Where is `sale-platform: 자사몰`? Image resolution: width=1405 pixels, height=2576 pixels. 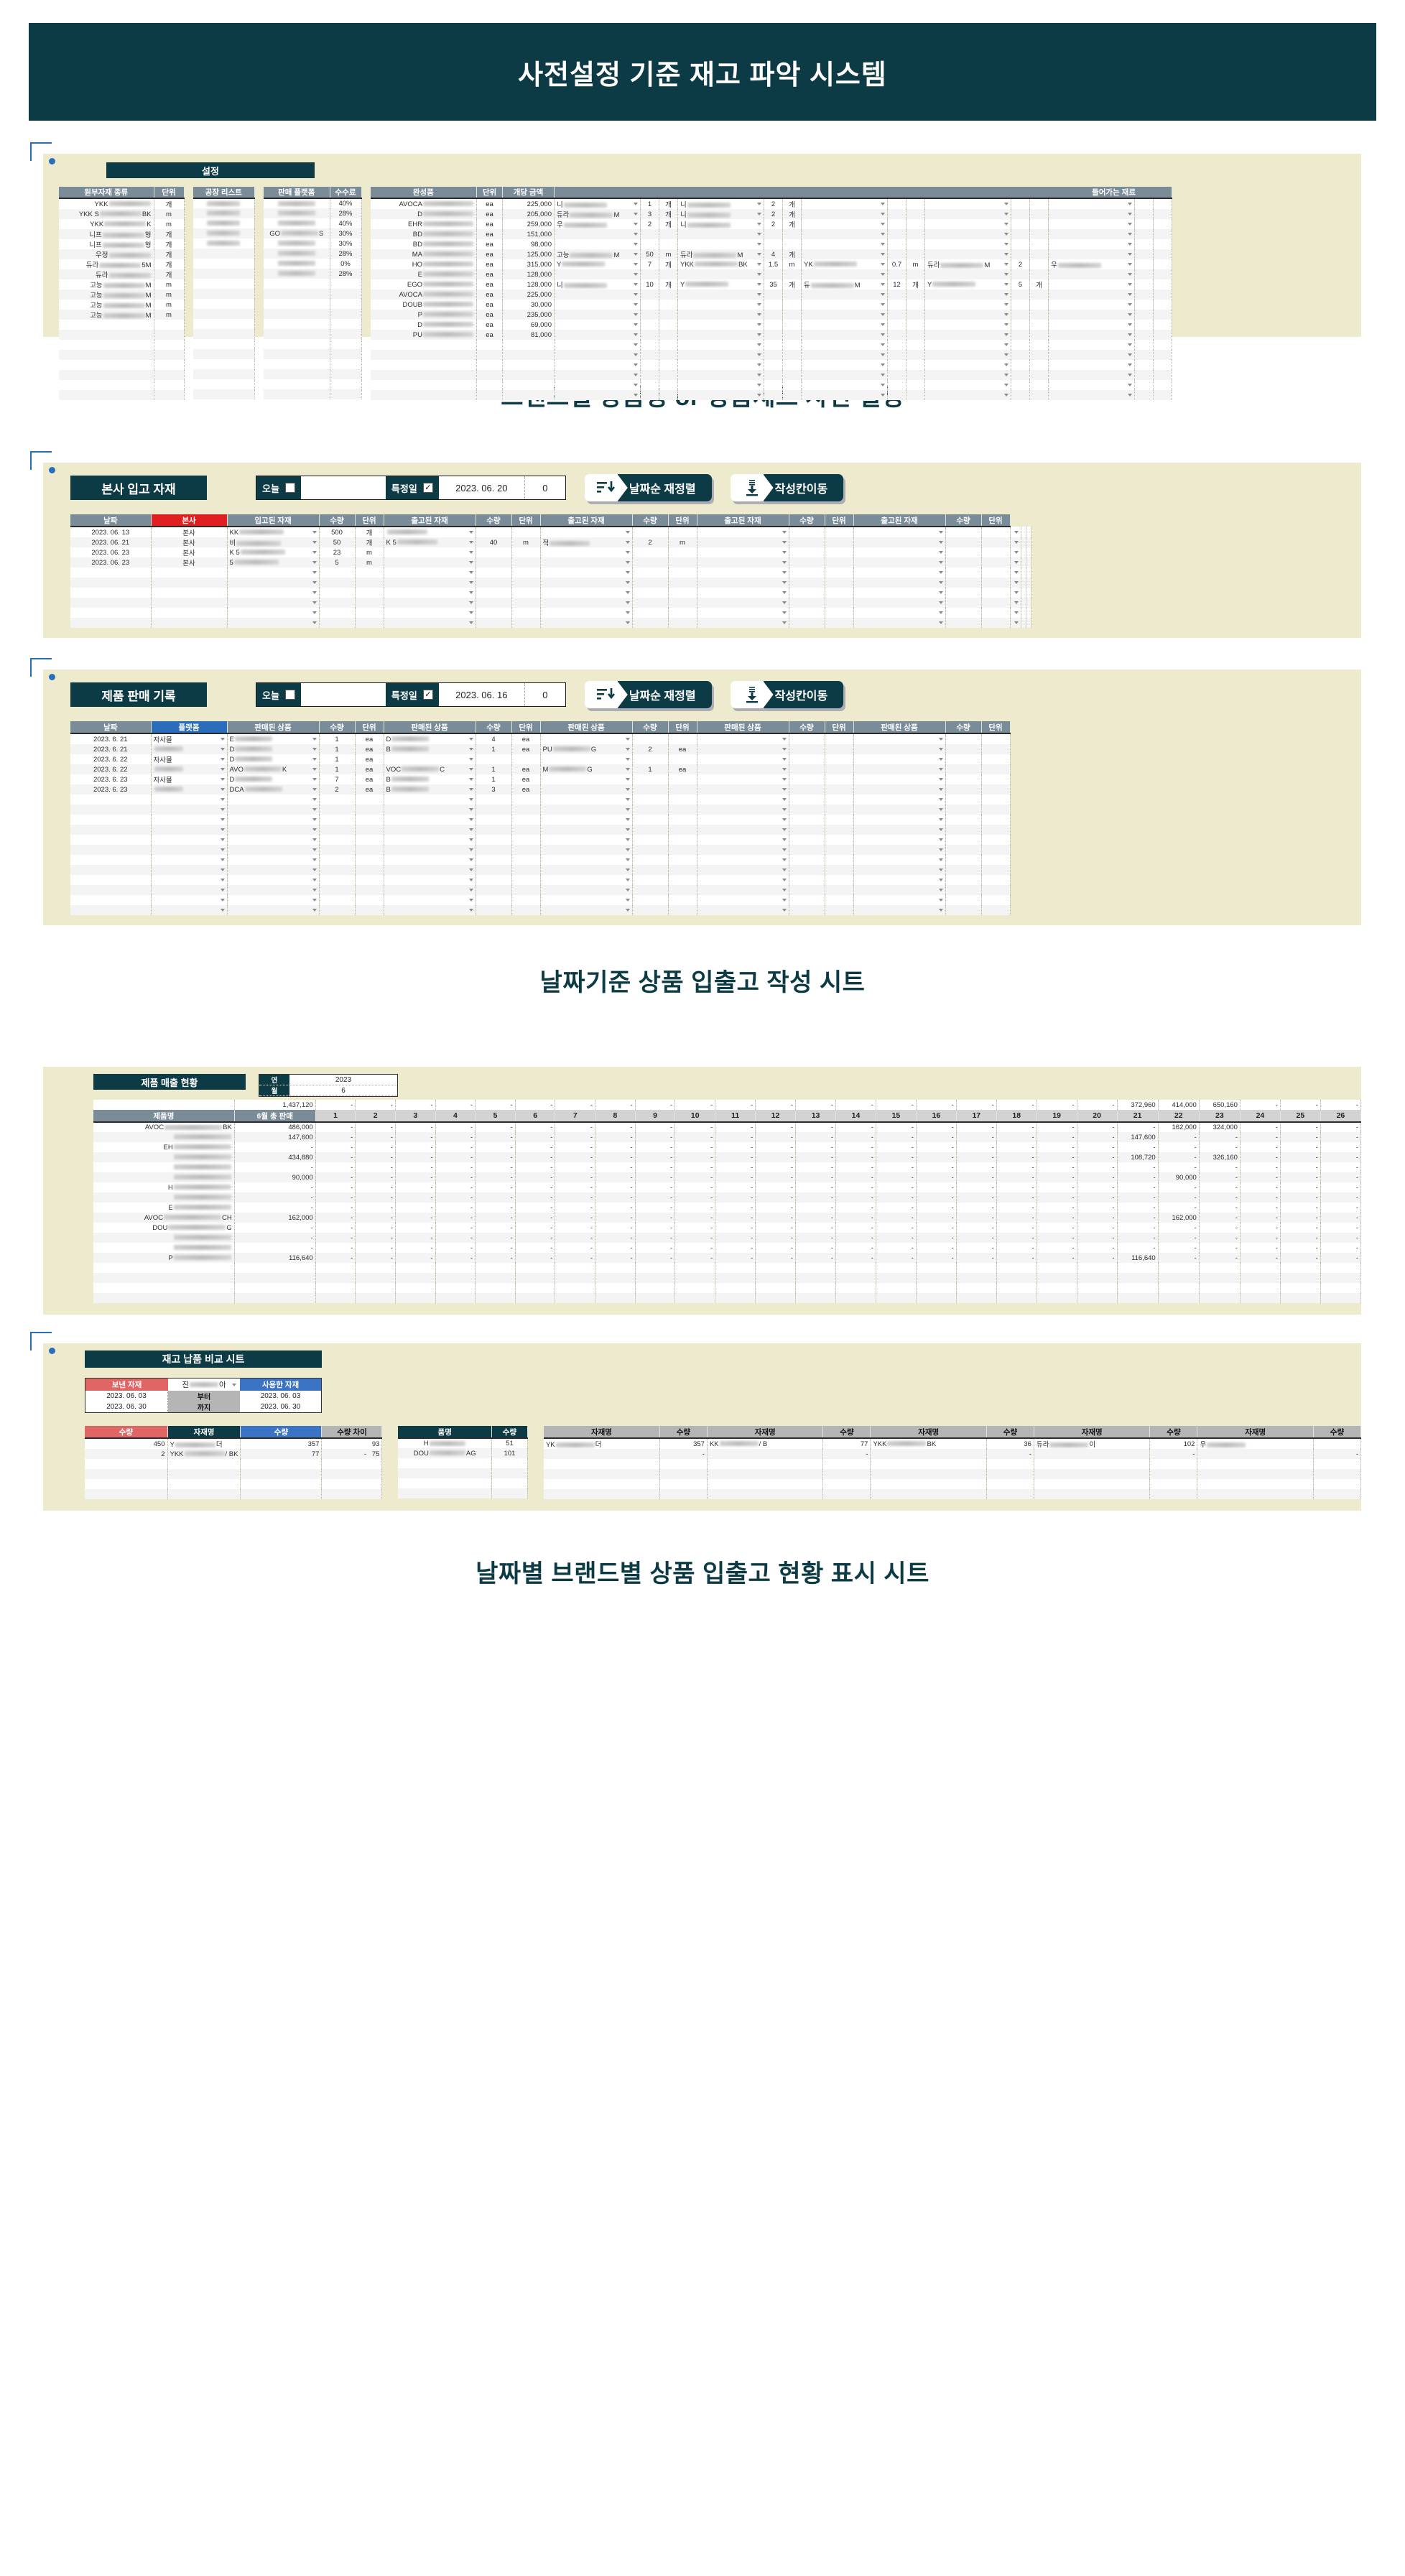 sale-platform: 자사몰 is located at coordinates (189, 738).